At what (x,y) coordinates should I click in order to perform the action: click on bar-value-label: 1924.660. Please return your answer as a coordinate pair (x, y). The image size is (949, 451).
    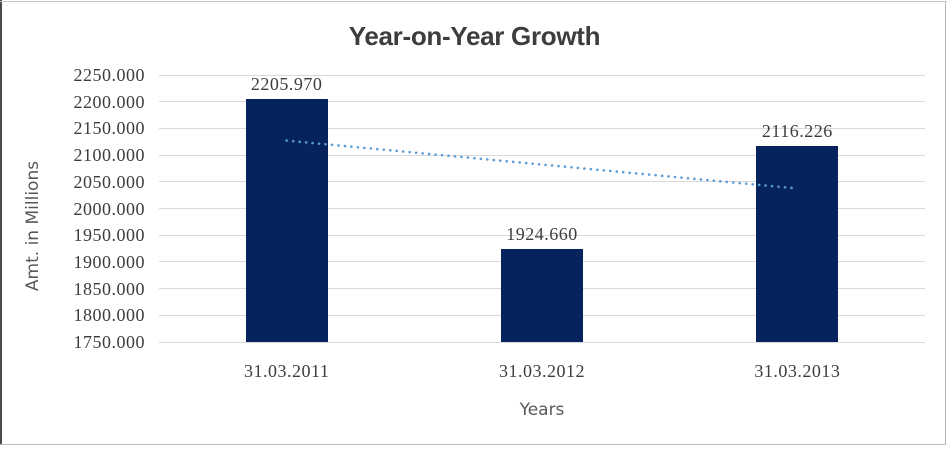
    Looking at the image, I should click on (542, 233).